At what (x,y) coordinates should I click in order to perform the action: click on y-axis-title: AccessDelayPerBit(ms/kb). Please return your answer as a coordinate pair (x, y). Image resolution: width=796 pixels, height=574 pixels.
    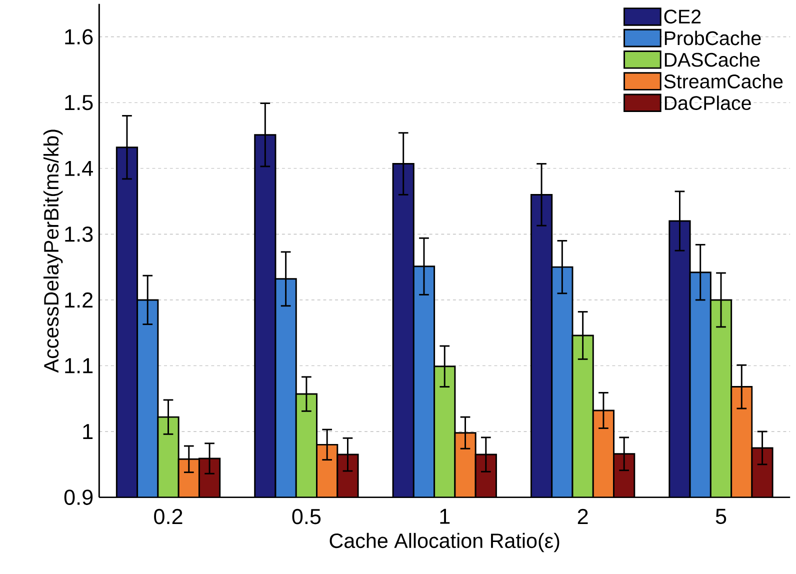
    Looking at the image, I should click on (53, 251).